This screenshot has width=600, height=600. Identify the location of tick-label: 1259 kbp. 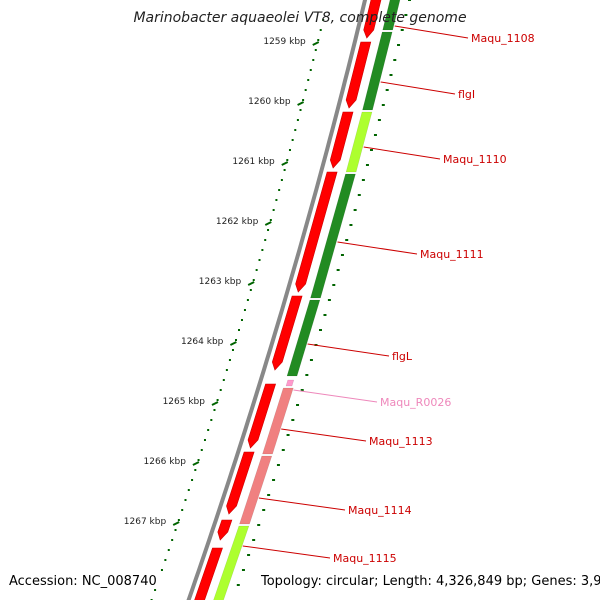
(284, 42).